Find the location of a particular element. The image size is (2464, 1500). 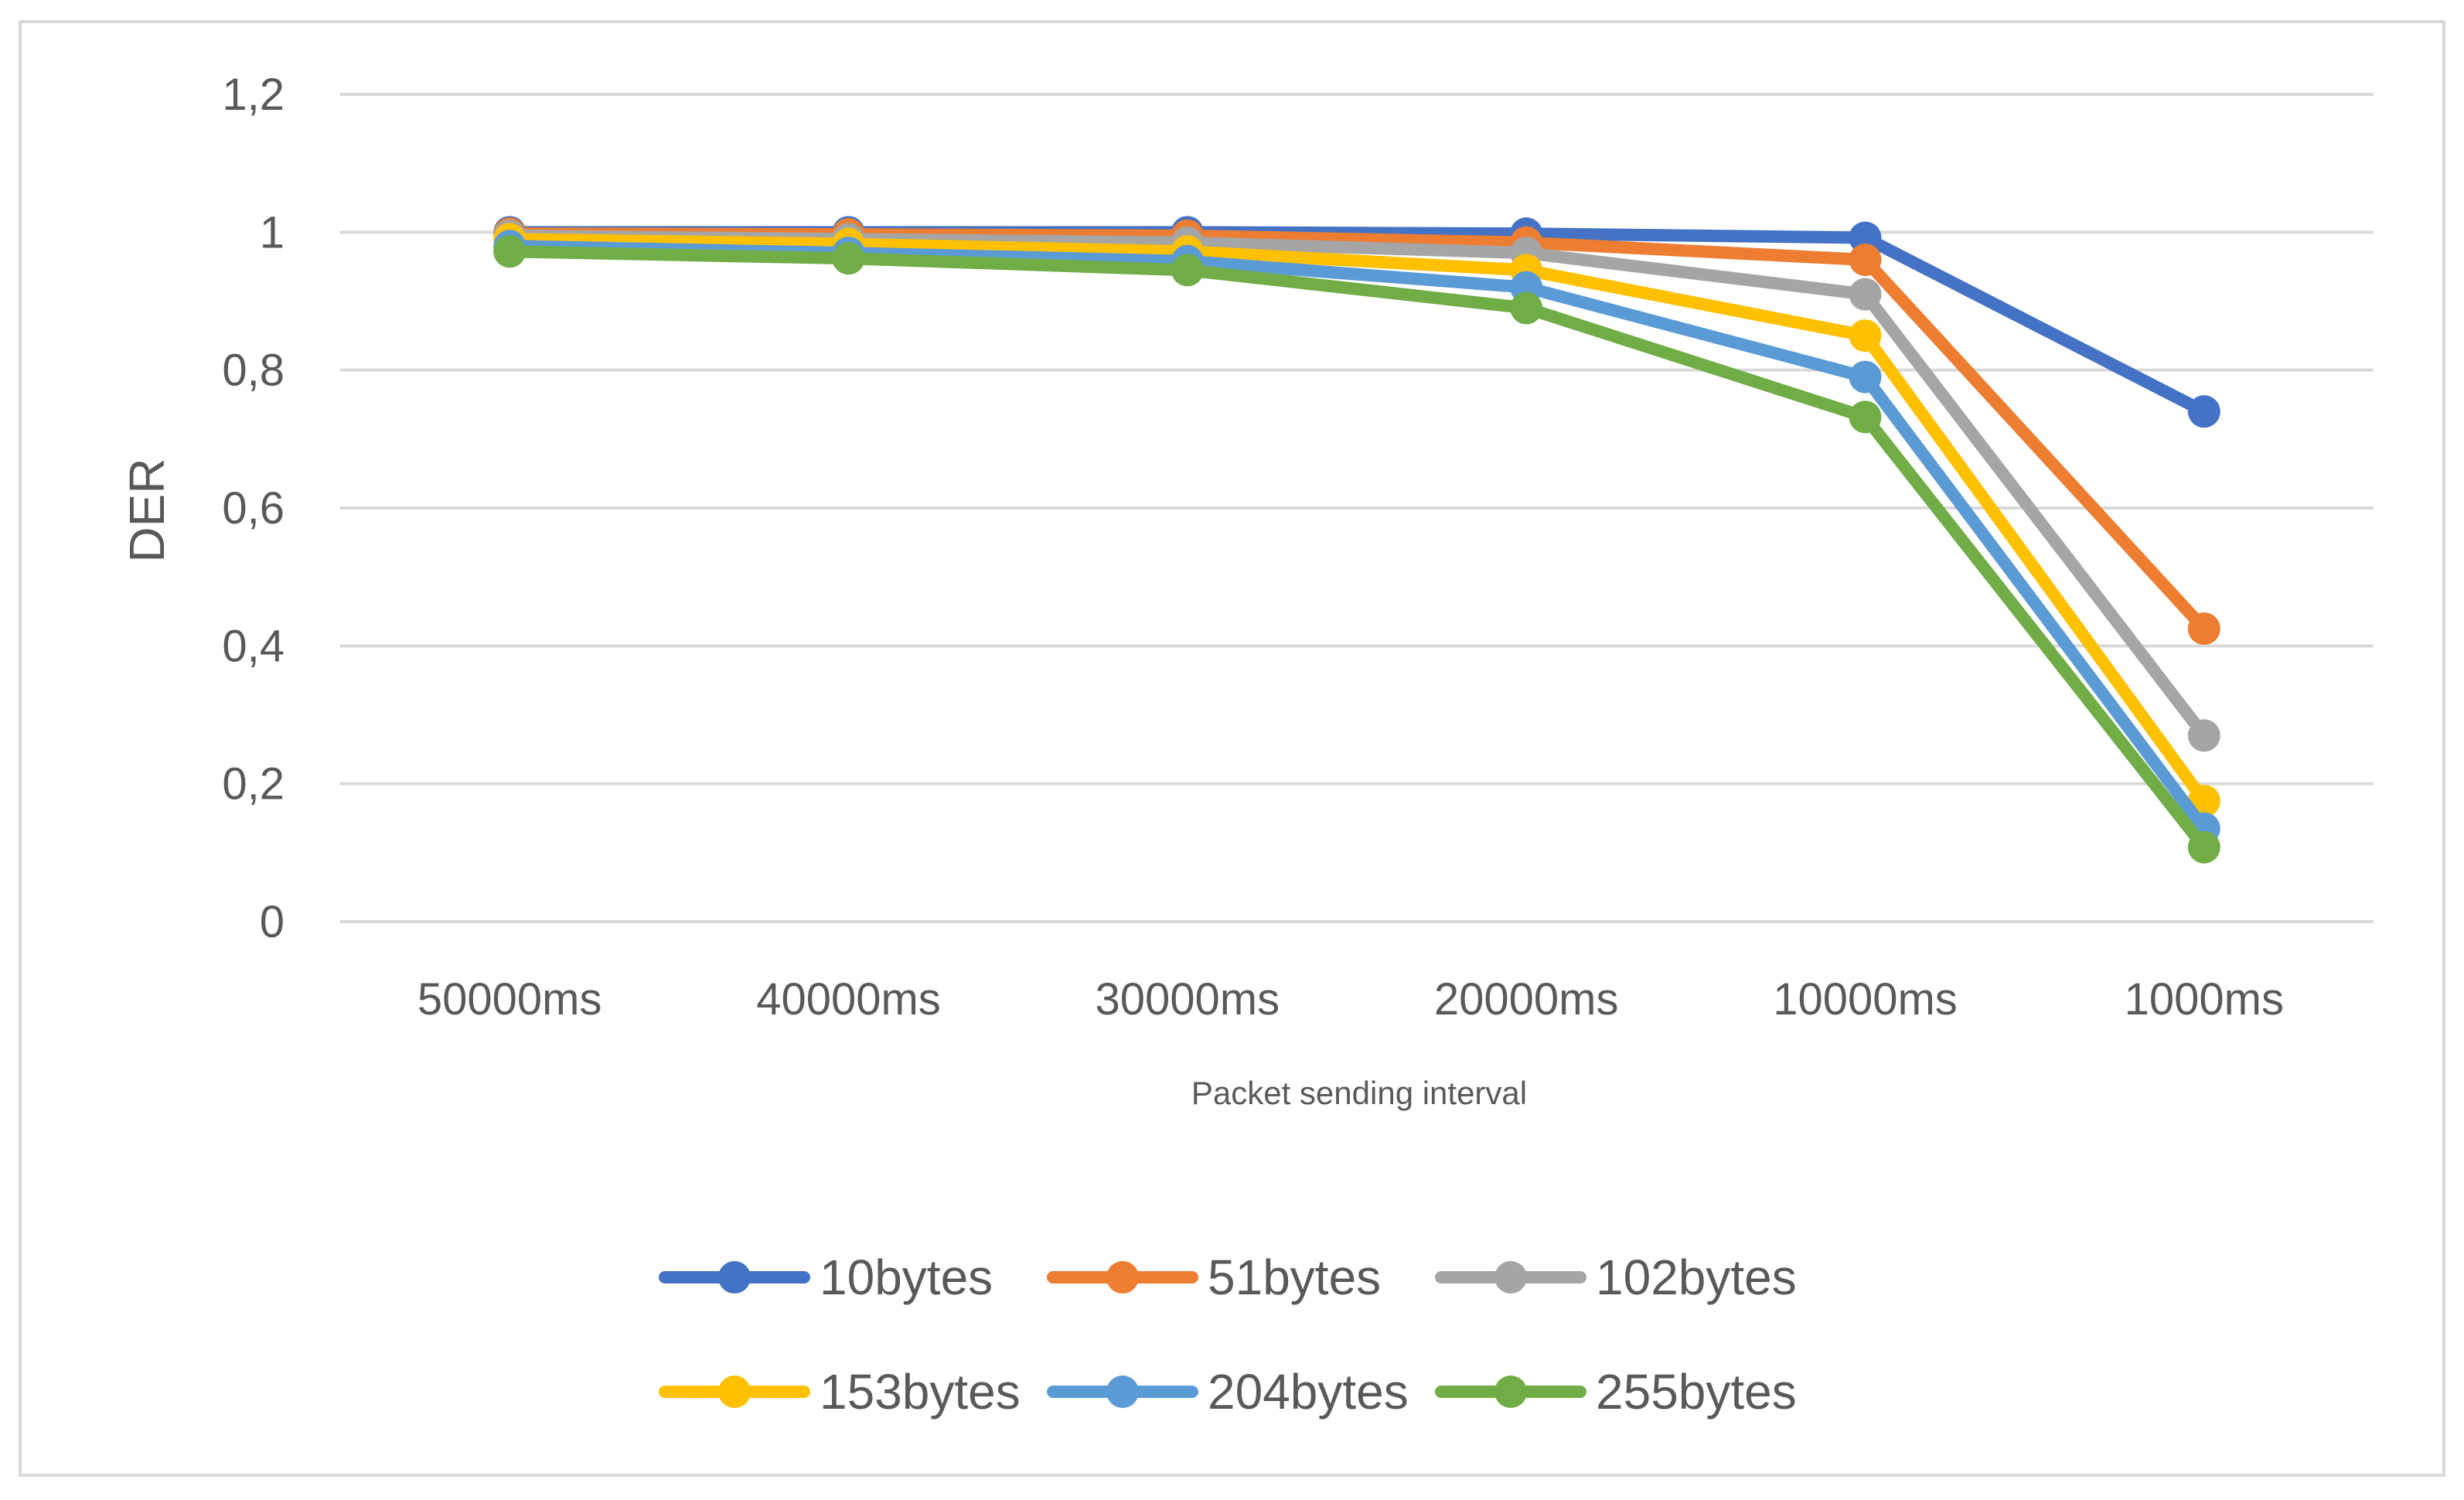

legend-label: 10bytes is located at coordinates (906, 1277).